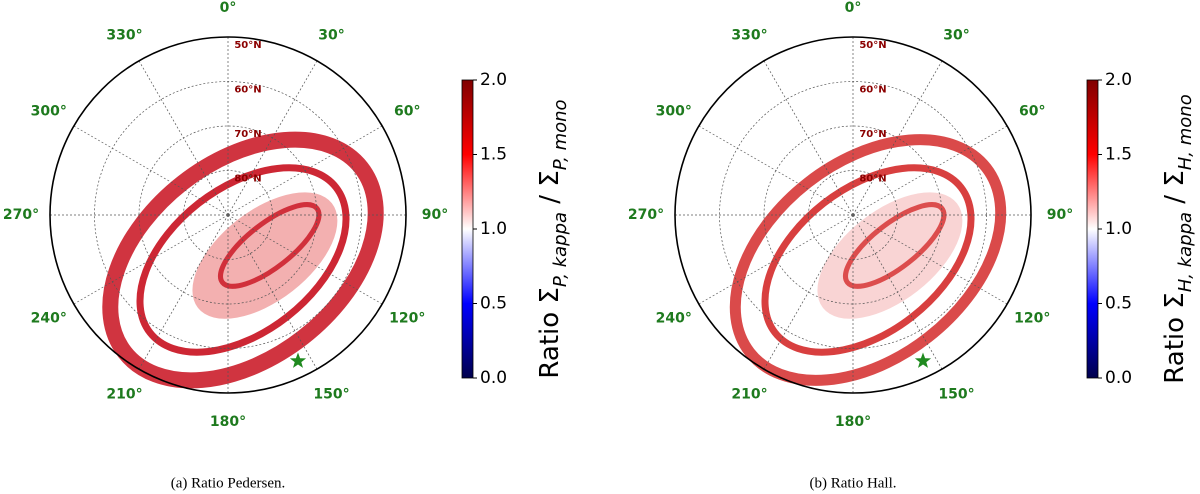 This screenshot has height=494, width=1200. What do you see at coordinates (1185, 132) in the screenshot?
I see `label-subscript: H, mono` at bounding box center [1185, 132].